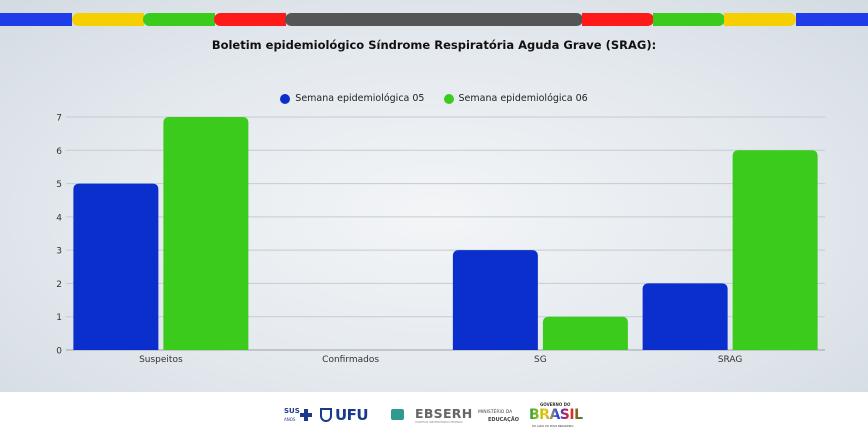 The width and height of the screenshot is (868, 443). I want to click on sus-logo-sub: ANOS, so click(290, 419).